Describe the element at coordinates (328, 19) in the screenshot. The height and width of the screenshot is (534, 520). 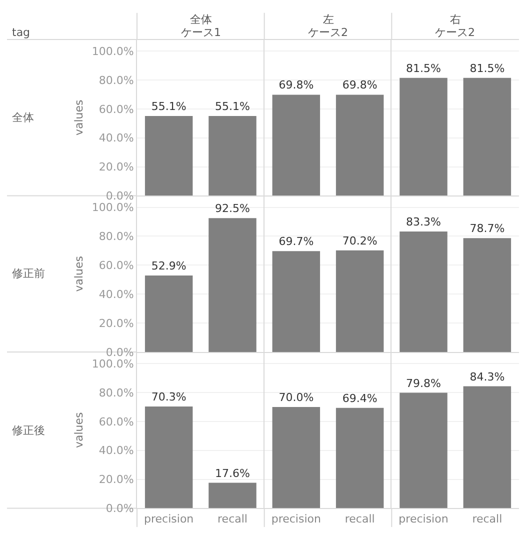
I see `chart-title: 左` at that location.